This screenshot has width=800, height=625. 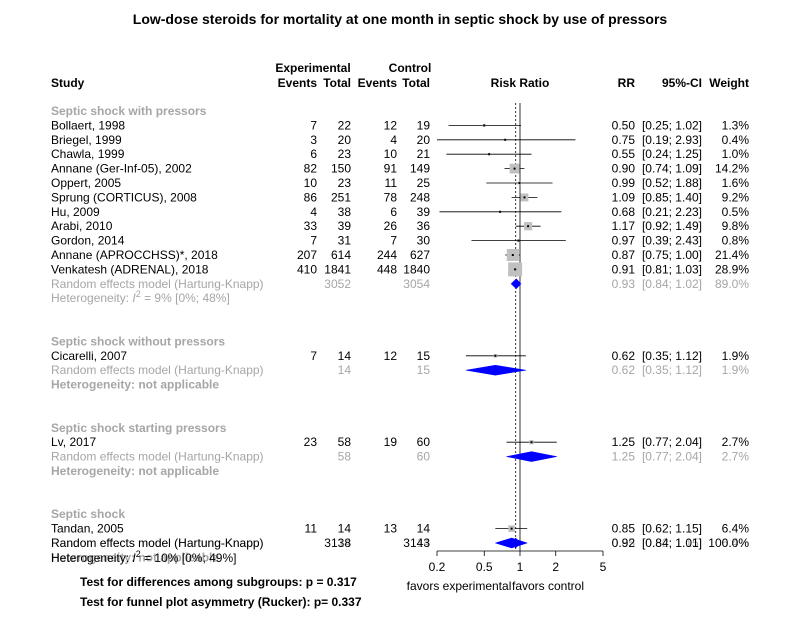 What do you see at coordinates (520, 567) in the screenshot?
I see `x-tick-label-3: 1` at bounding box center [520, 567].